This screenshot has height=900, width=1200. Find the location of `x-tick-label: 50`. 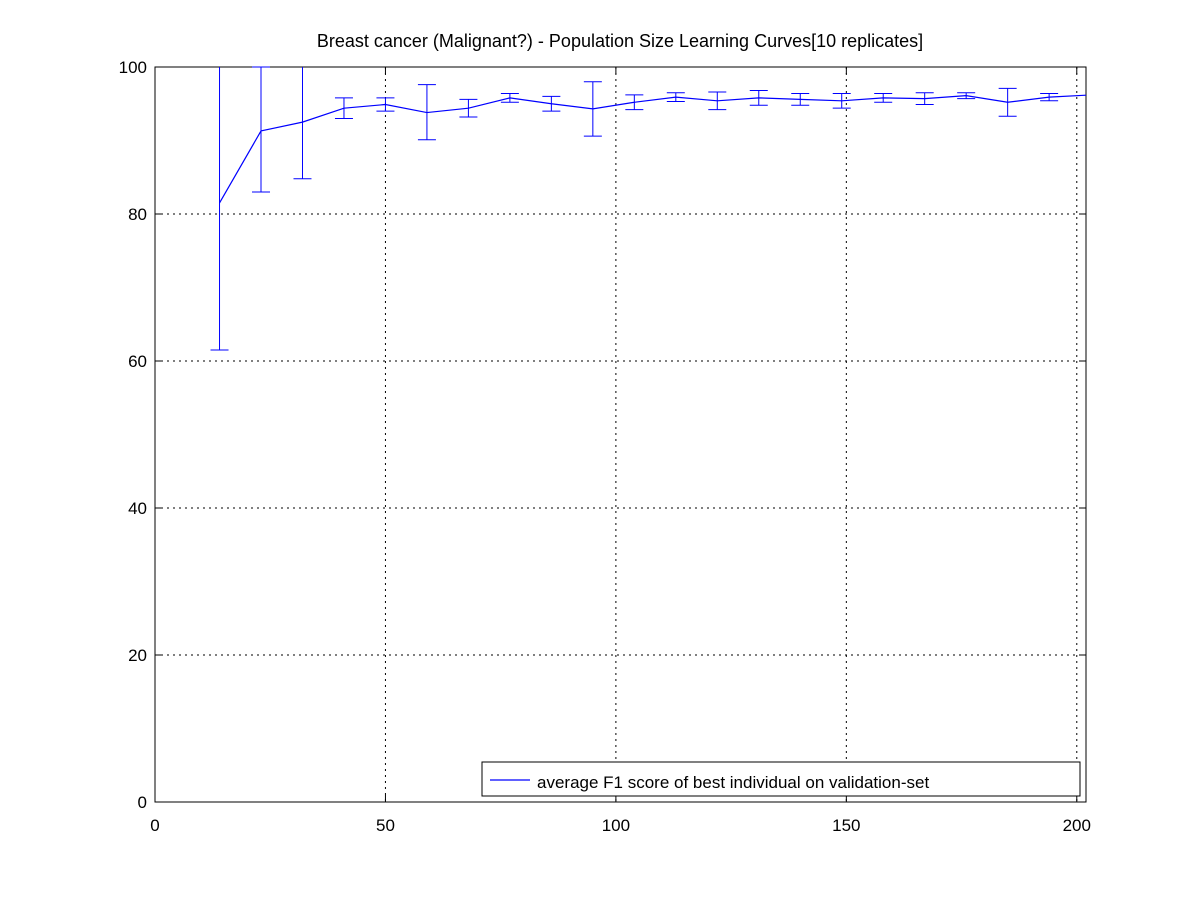

x-tick-label: 50 is located at coordinates (385, 825).